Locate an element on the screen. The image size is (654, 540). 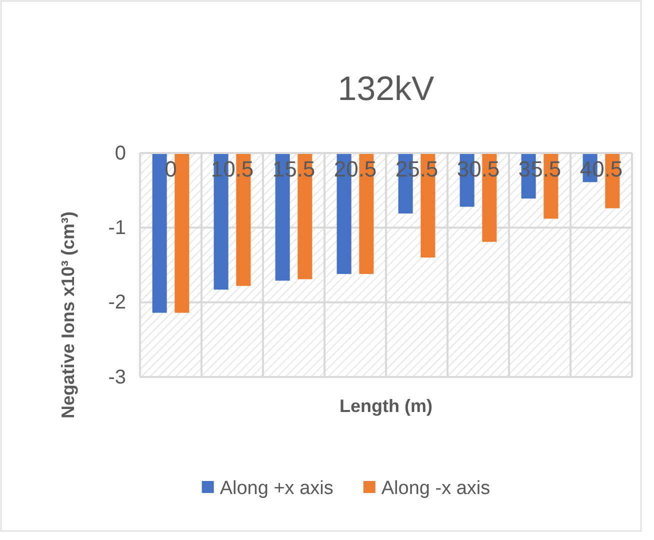
x-tick-label: 35.5 is located at coordinates (540, 169).